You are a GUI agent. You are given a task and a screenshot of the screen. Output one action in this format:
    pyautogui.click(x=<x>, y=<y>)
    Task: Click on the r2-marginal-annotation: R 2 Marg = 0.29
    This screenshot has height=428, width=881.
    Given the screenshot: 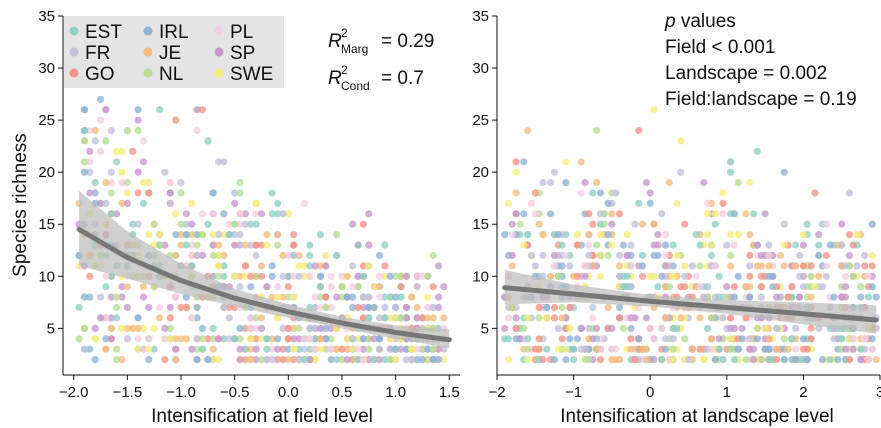 What is the action you would take?
    pyautogui.click(x=381, y=41)
    